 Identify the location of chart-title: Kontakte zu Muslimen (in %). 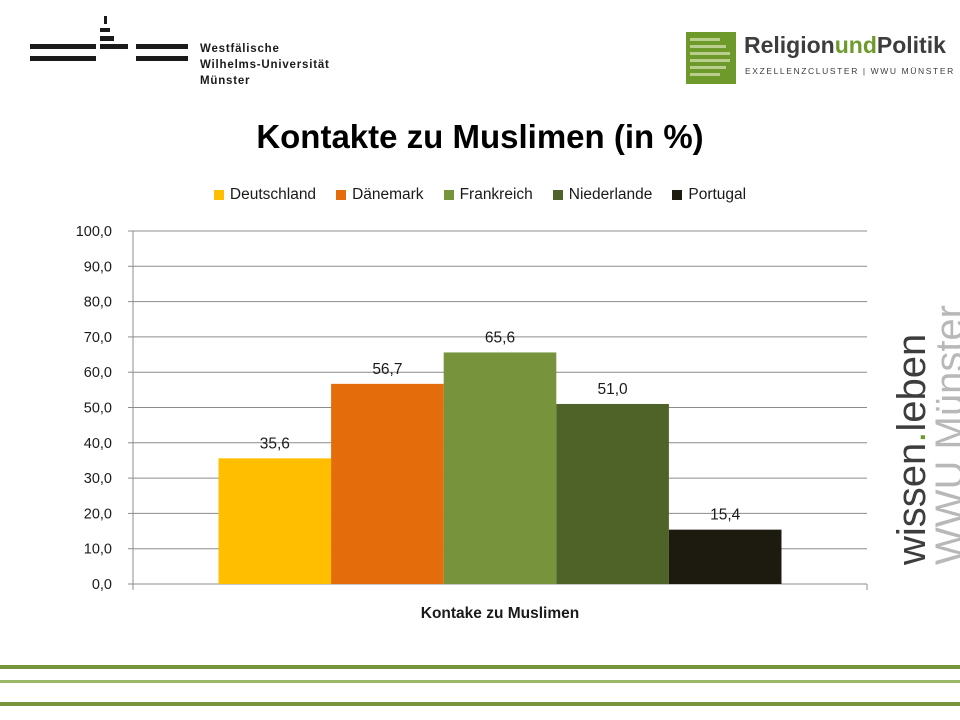
(480, 136).